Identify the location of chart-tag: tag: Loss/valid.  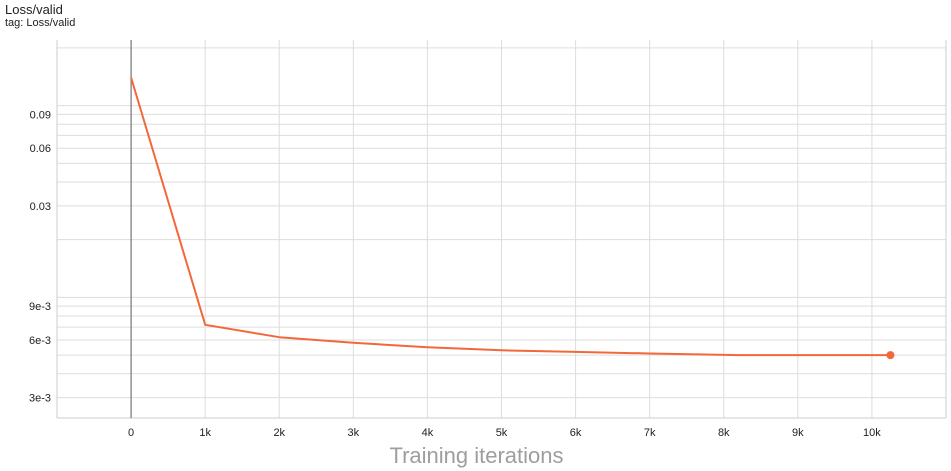
(40, 23).